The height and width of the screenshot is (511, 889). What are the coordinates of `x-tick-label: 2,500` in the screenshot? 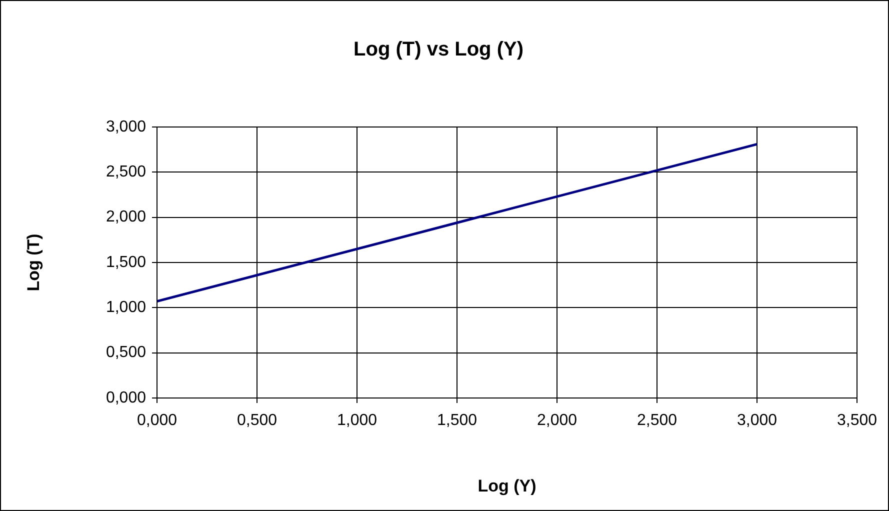 It's located at (657, 421).